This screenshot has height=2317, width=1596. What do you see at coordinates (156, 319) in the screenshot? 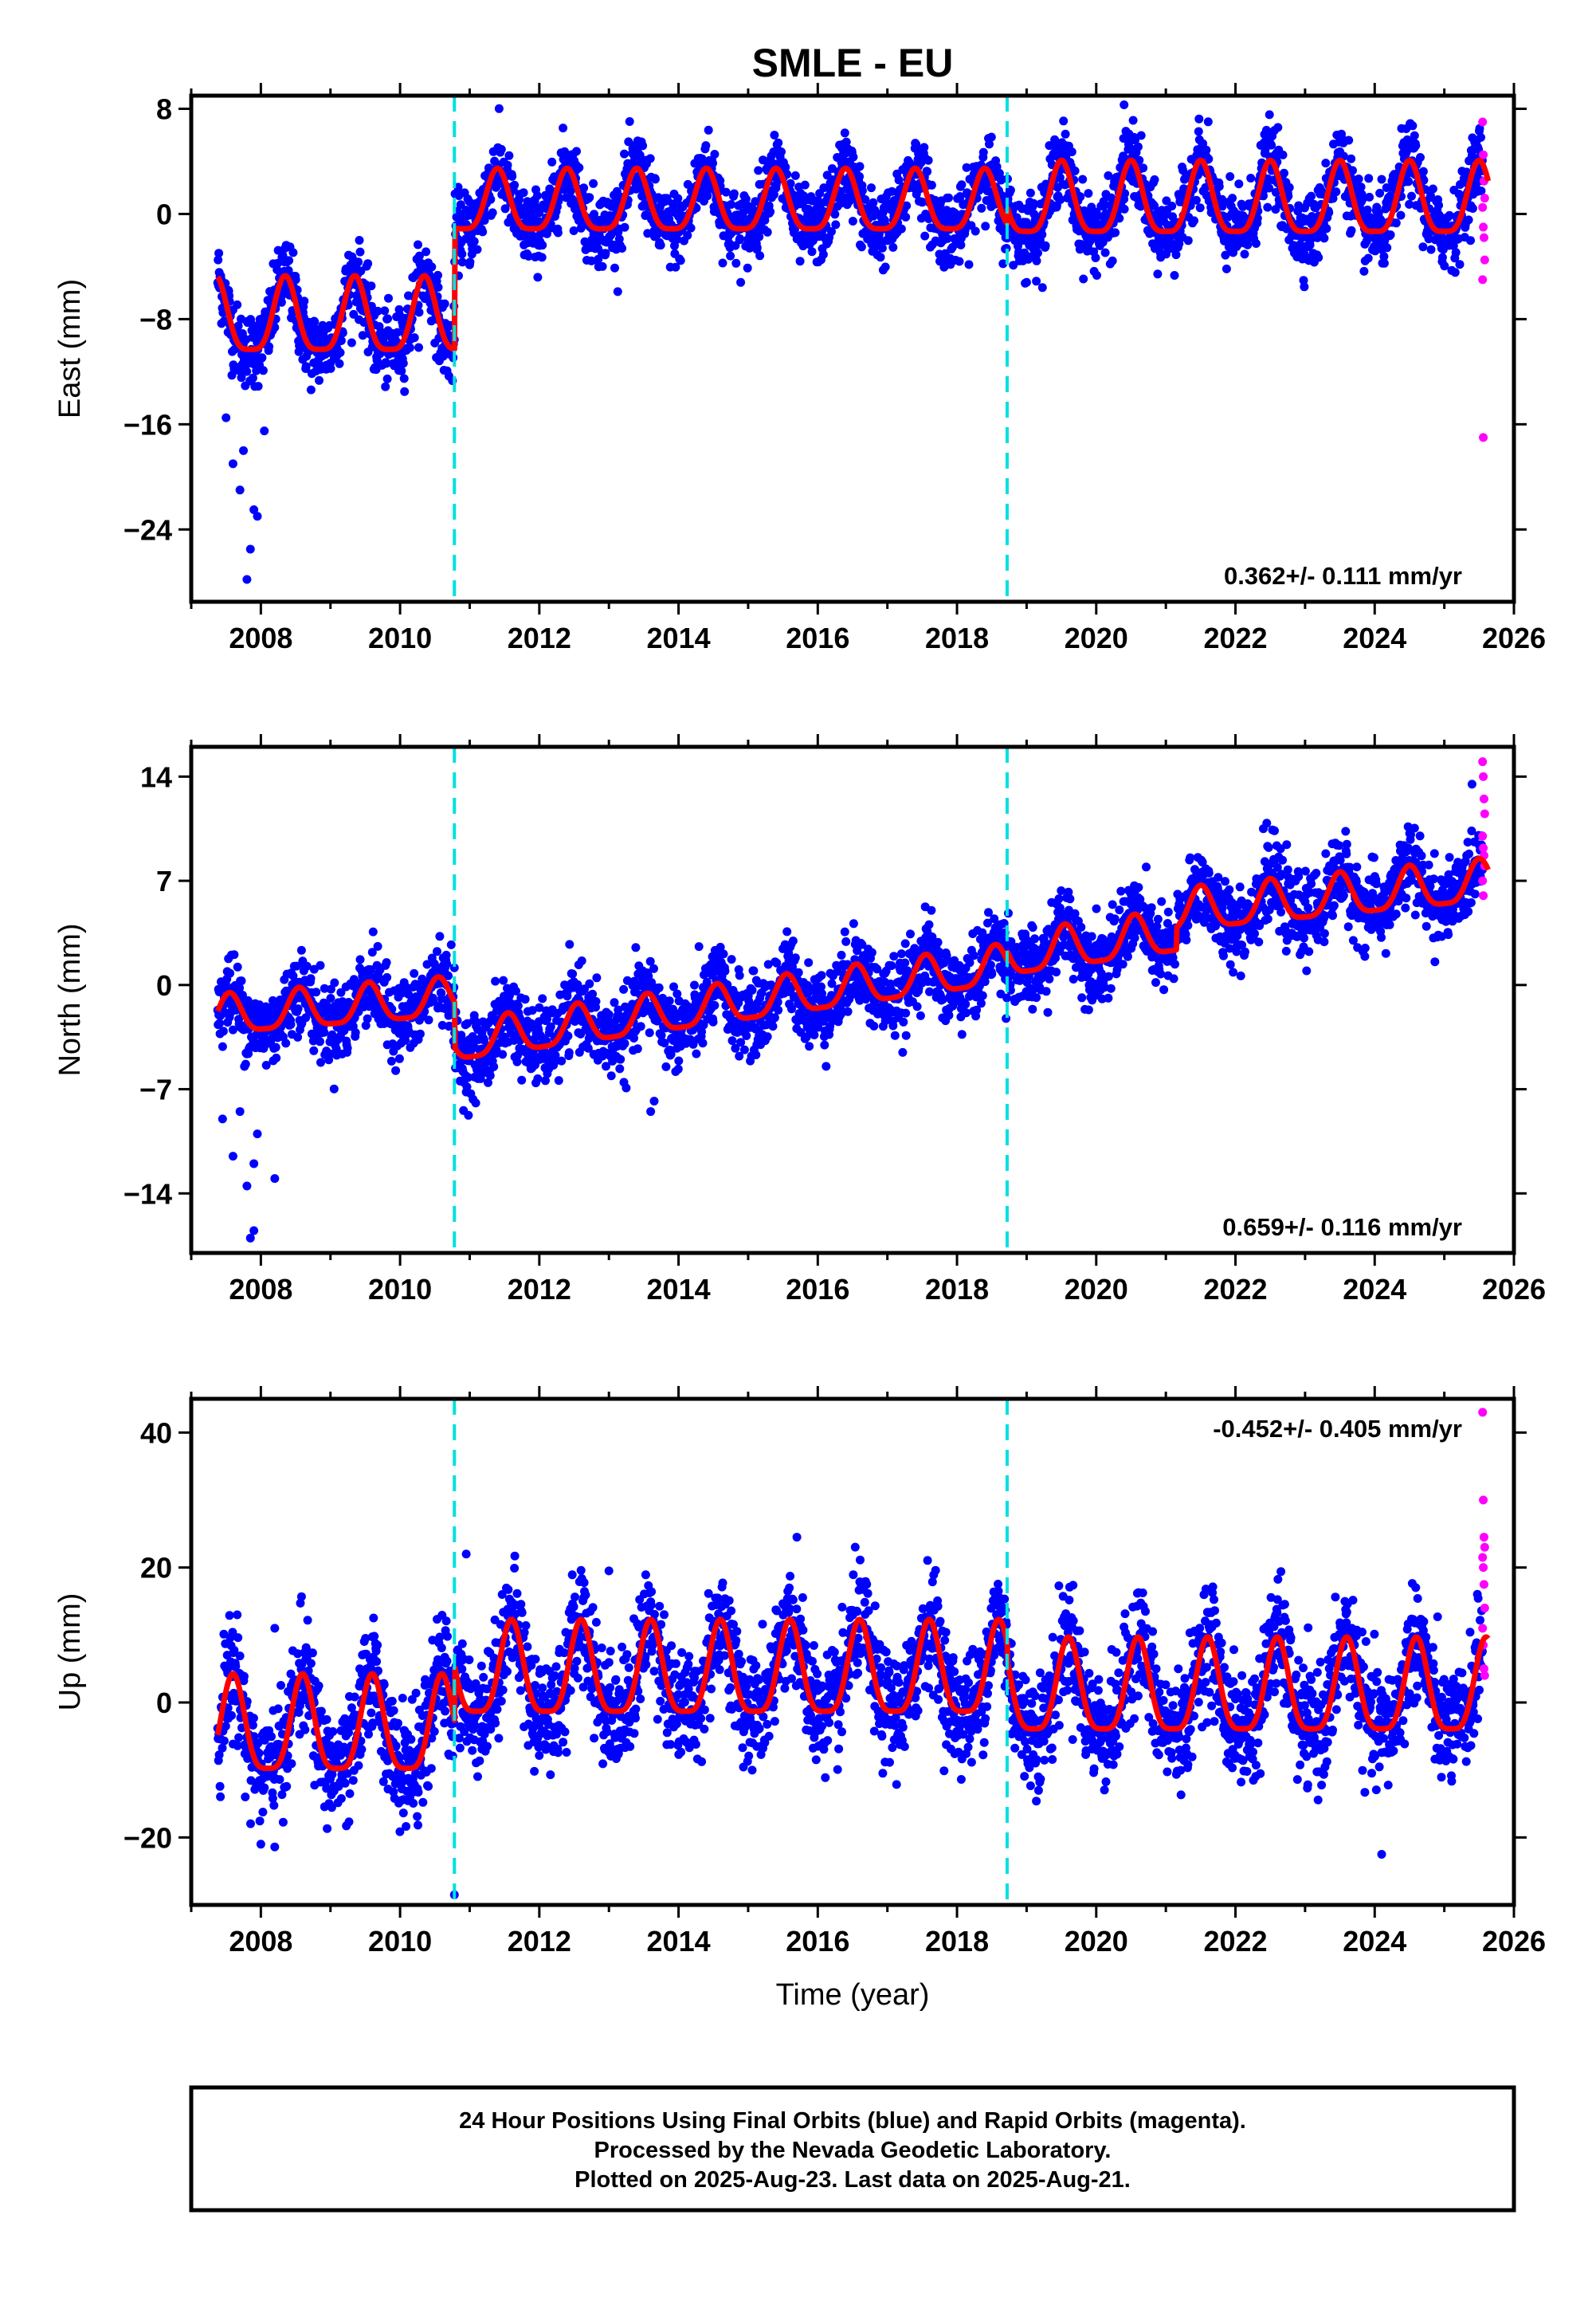
I see `y-tick-label: −8` at bounding box center [156, 319].